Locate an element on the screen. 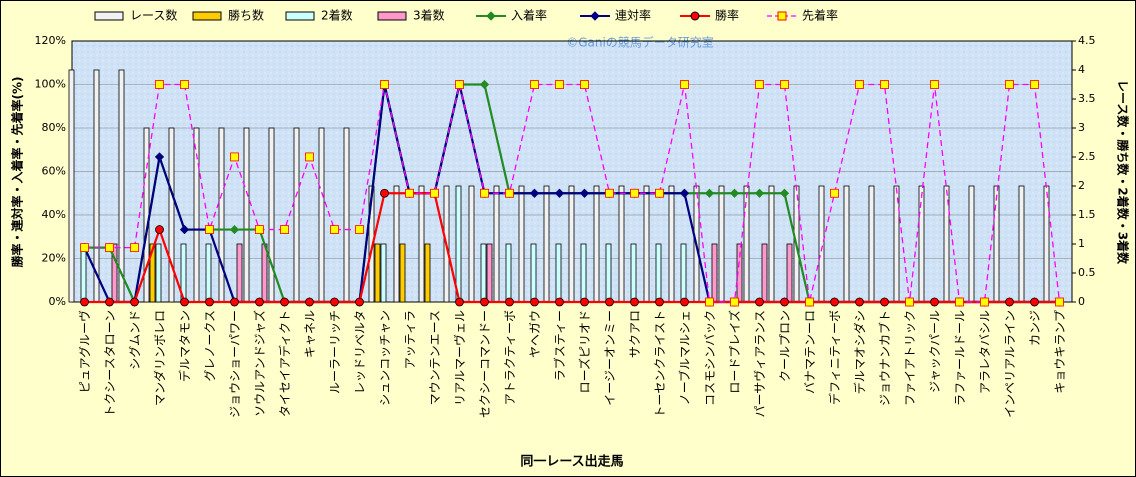  legend-label: 連対率 is located at coordinates (633, 15).